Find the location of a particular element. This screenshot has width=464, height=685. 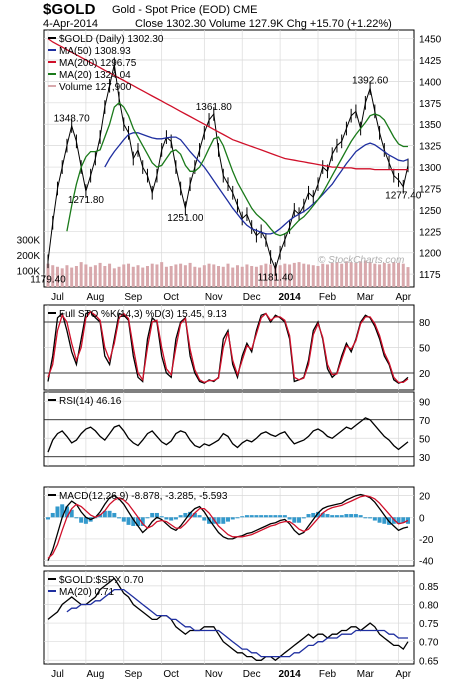

volume-tick-label: 300K is located at coordinates (29, 240).